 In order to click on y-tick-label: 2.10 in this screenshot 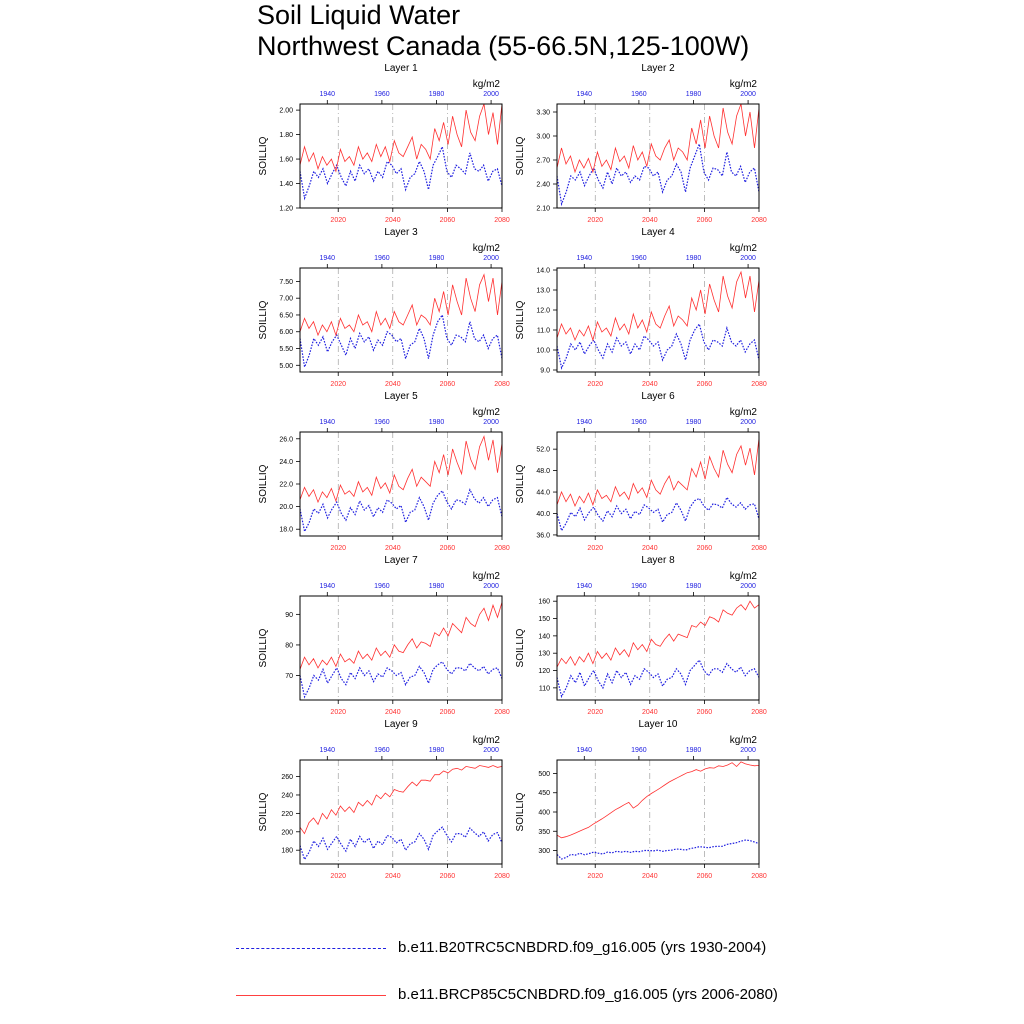, I will do `click(543, 209)`.